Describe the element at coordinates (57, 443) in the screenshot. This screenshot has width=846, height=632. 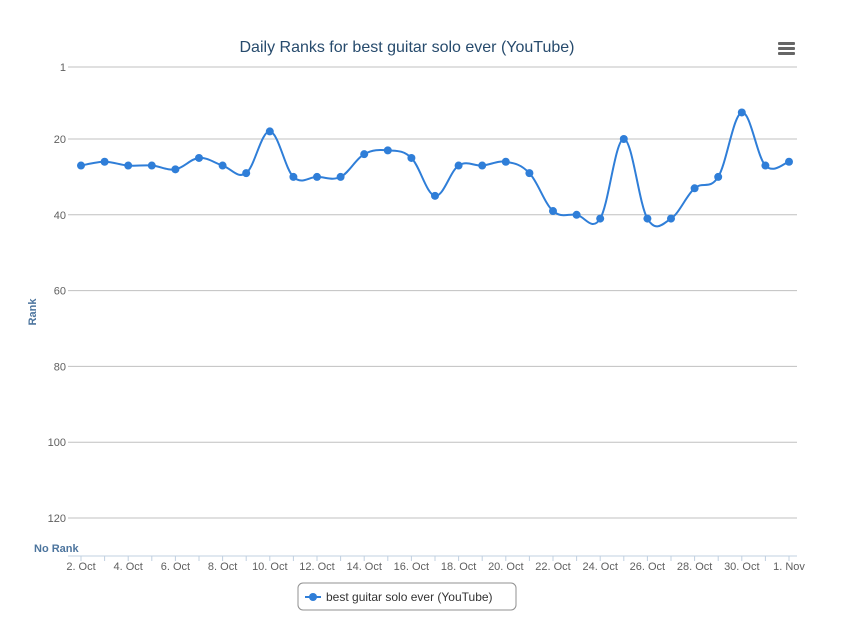
I see `y-tick-label: 100` at that location.